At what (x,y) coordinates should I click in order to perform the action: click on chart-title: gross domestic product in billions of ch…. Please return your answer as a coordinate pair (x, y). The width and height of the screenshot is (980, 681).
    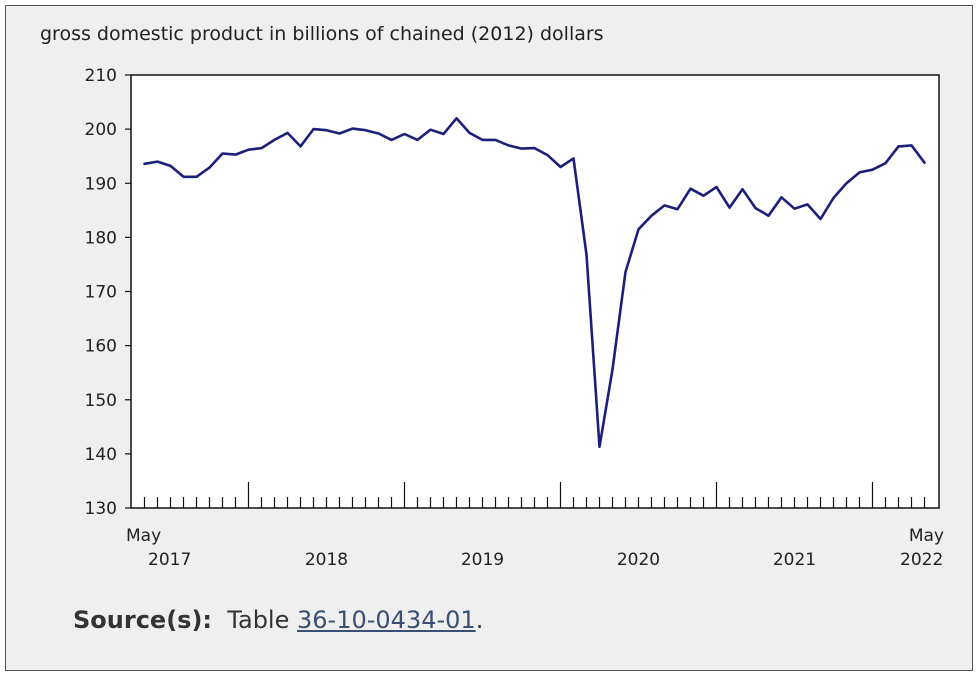
    Looking at the image, I should click on (322, 34).